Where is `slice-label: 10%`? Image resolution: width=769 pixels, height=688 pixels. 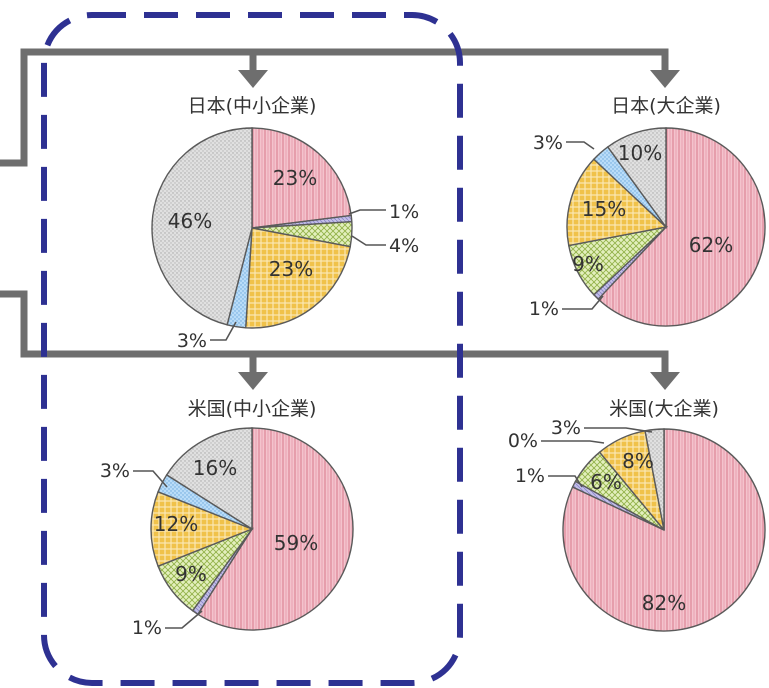 slice-label: 10% is located at coordinates (640, 153).